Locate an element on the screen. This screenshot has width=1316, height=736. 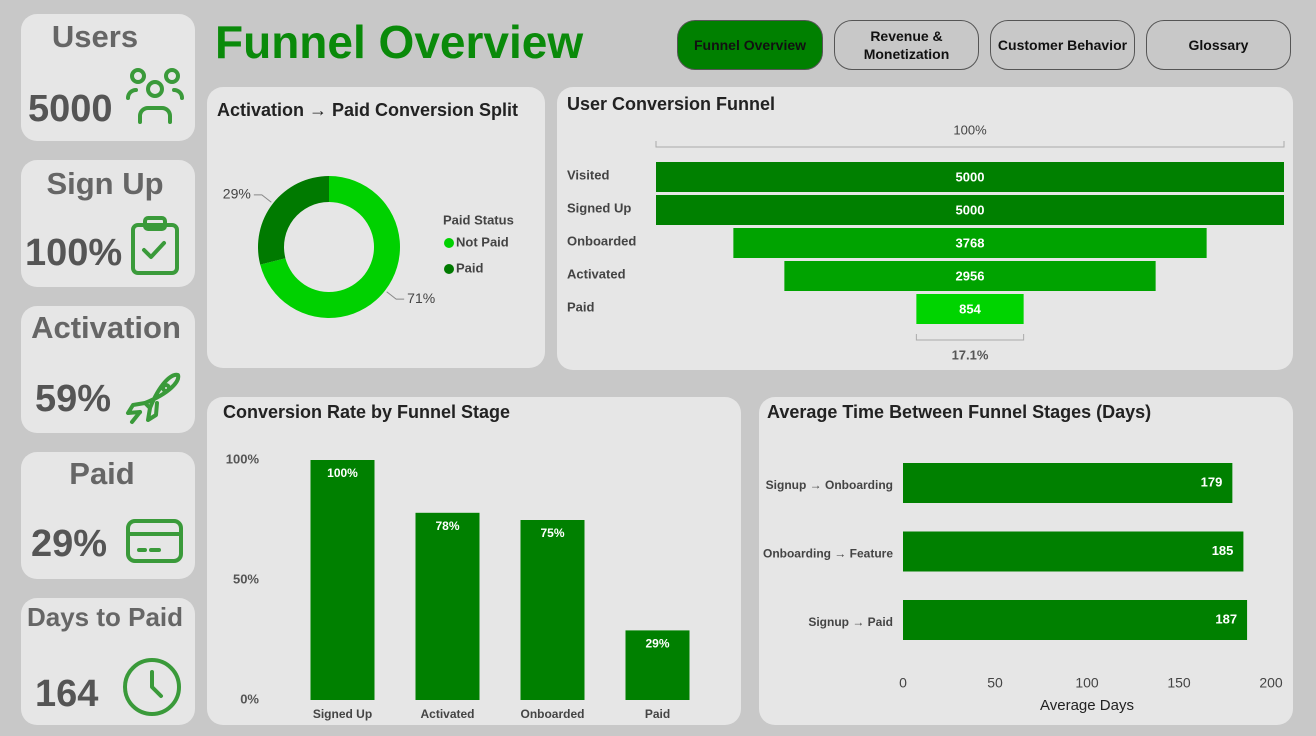
page-title: Funnel Overview is located at coordinates (399, 42).